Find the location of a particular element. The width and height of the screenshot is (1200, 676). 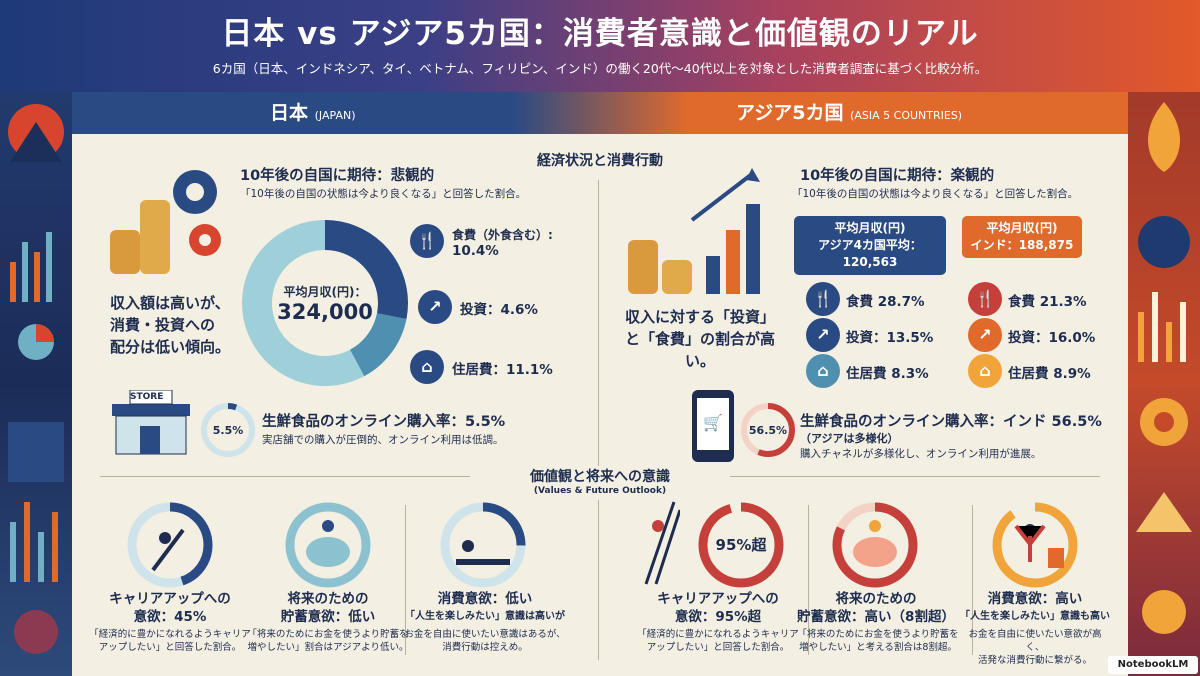

store-sign: STORE is located at coordinates (147, 397).